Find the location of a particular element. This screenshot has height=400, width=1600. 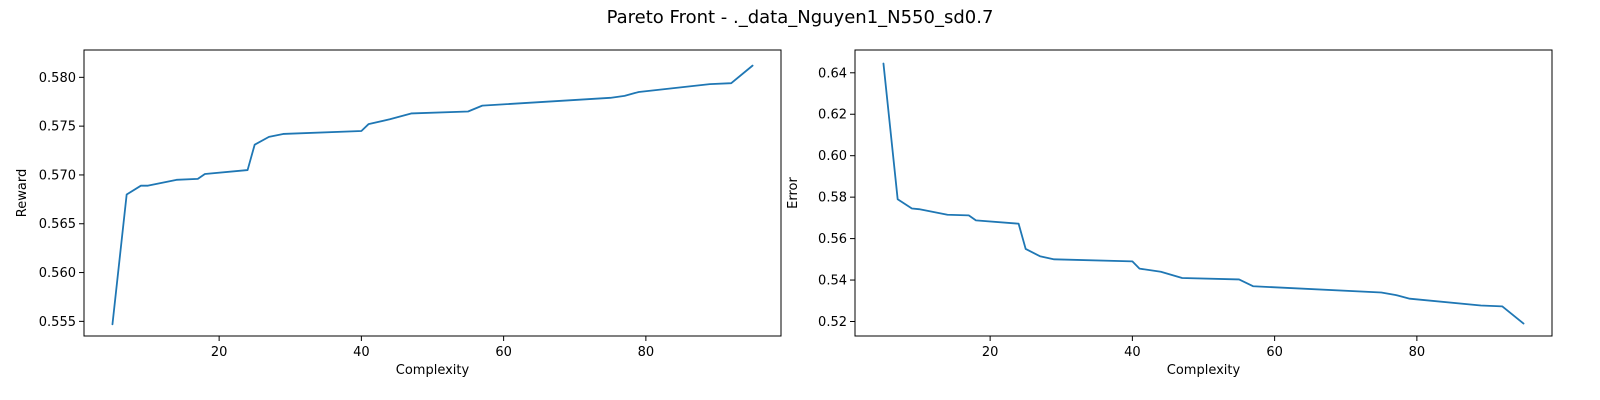

error-x-tick-label: 60 is located at coordinates (1274, 352).